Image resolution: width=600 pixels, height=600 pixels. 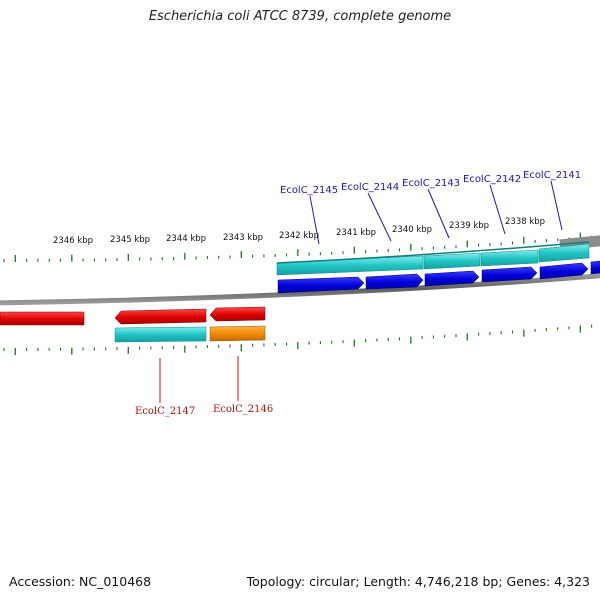 I want to click on gene-label-forward: EcolC_2141, so click(x=552, y=175).